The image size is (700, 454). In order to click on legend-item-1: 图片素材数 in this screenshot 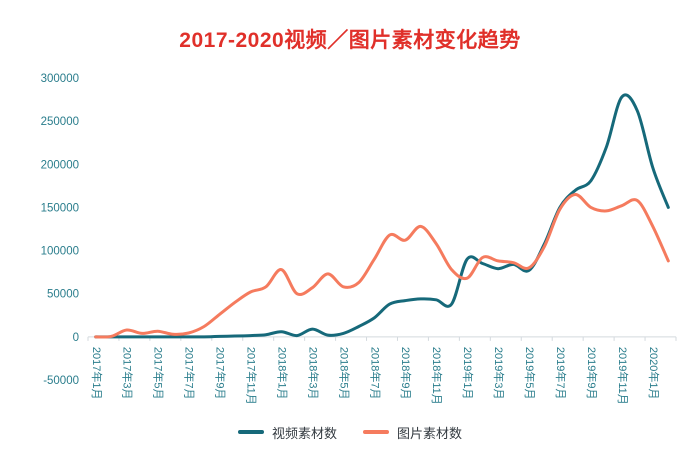, I will do `click(412, 432)`.